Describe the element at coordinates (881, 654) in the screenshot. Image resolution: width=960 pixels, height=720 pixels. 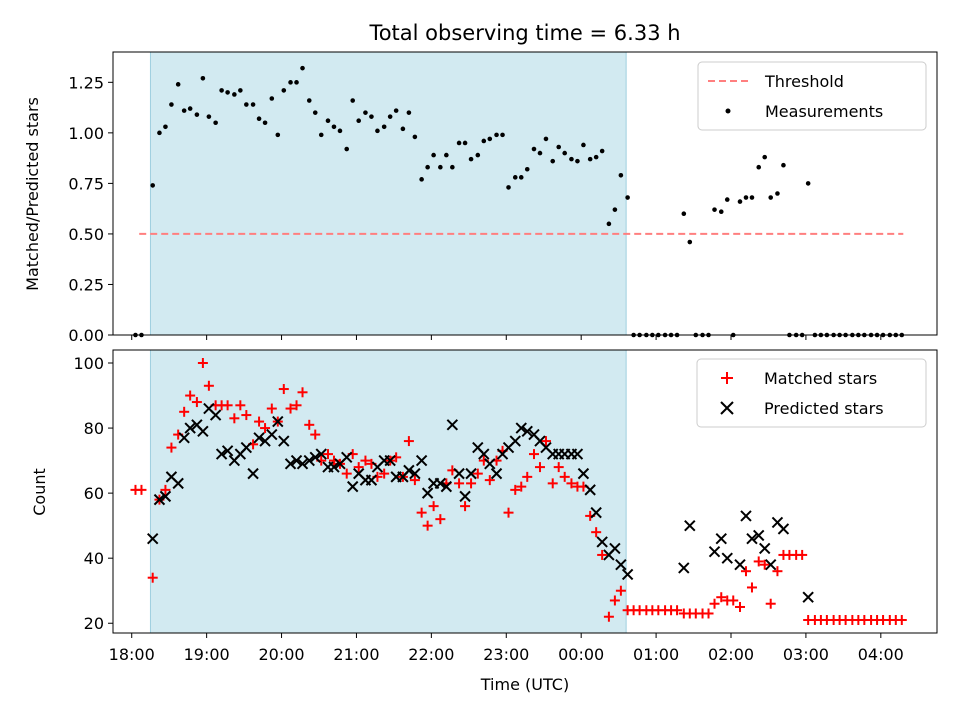
I see `x-tick-label: 04:00` at that location.